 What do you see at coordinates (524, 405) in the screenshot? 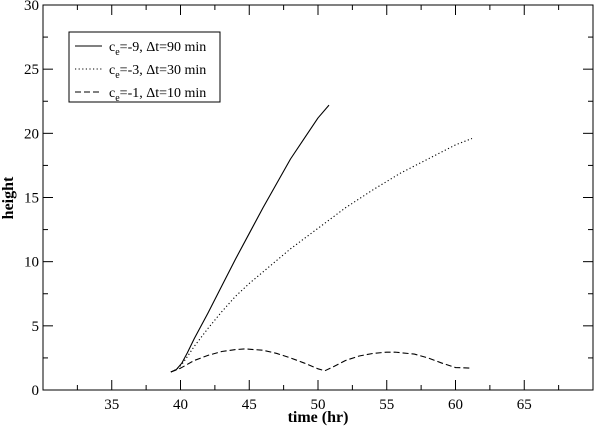
I see `x-tick-label: 65` at bounding box center [524, 405].